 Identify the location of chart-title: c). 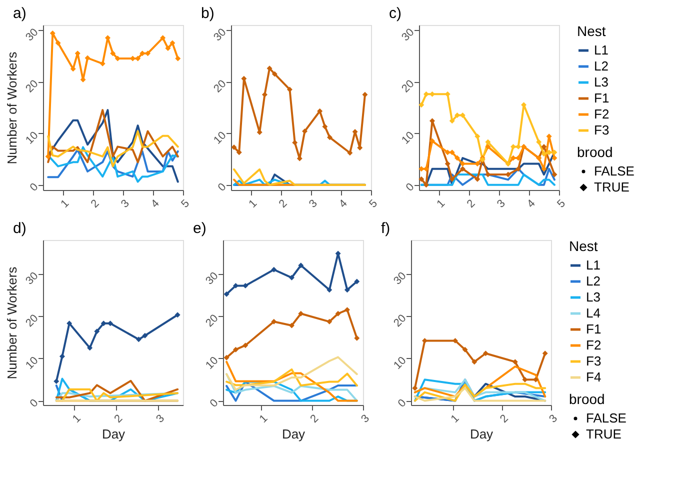
(395, 13).